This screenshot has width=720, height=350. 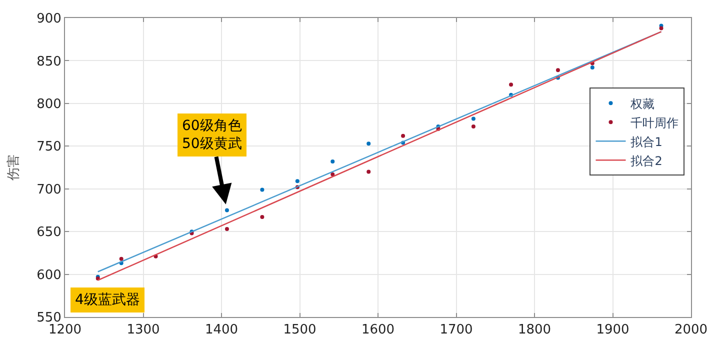 What do you see at coordinates (107, 300) in the screenshot?
I see `annotation: 4级蓝武器` at bounding box center [107, 300].